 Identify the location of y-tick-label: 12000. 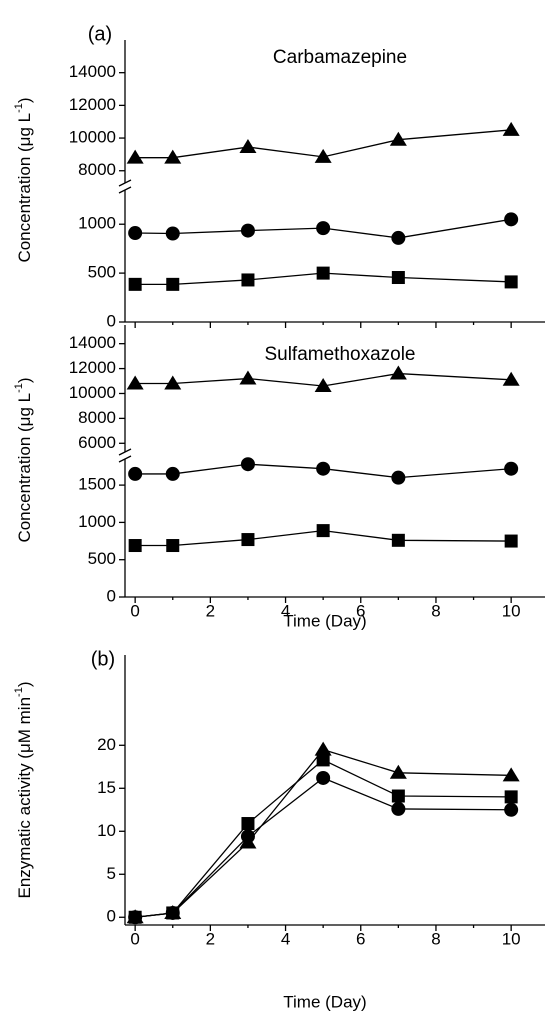
(92, 367).